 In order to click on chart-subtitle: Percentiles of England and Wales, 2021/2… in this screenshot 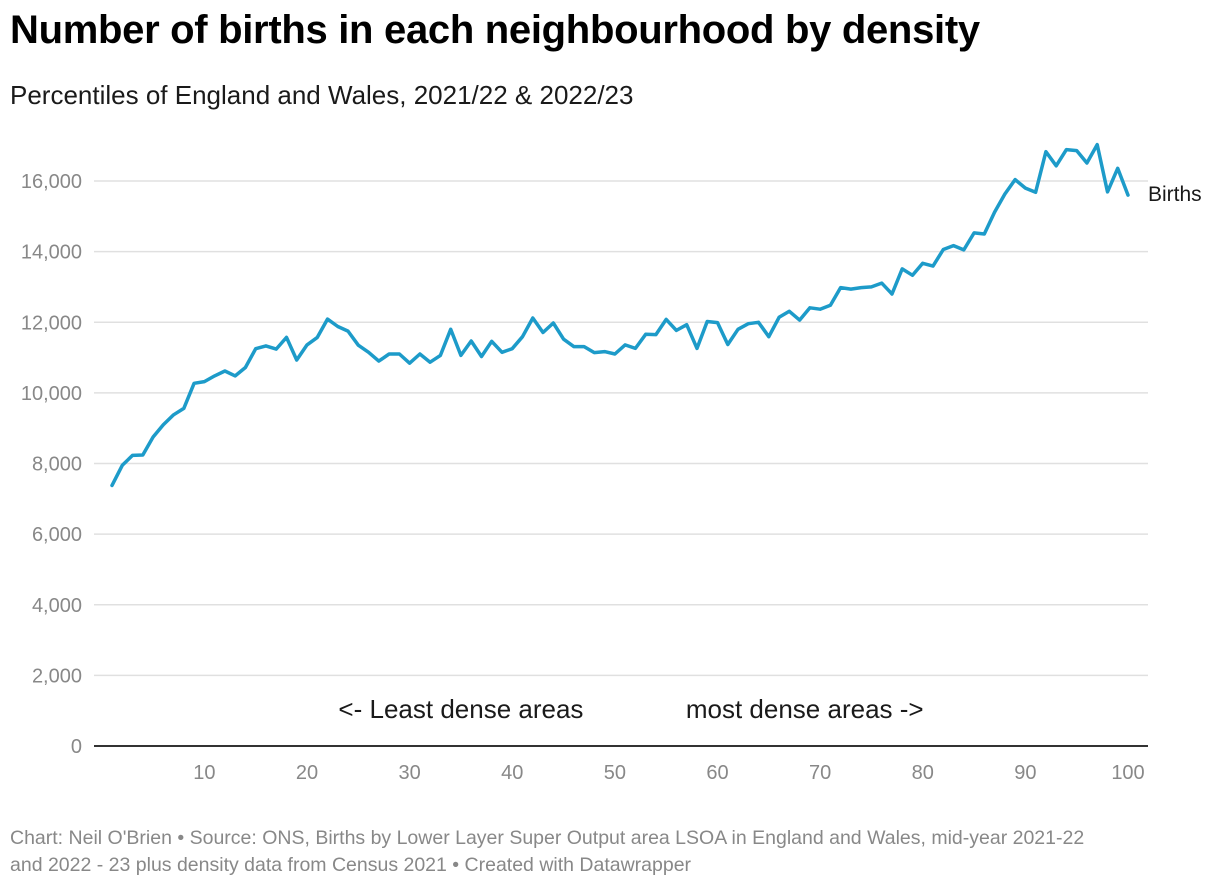, I will do `click(322, 95)`.